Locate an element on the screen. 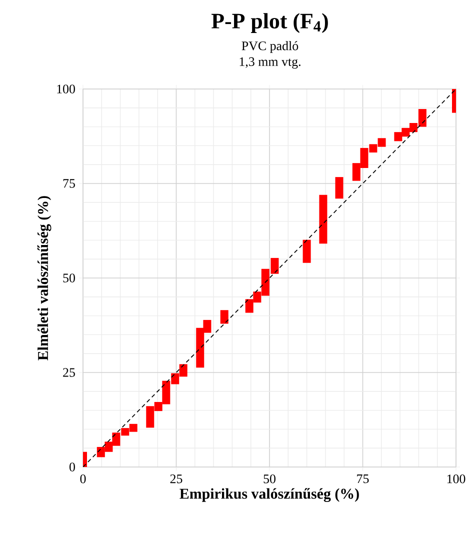 The width and height of the screenshot is (476, 533). y-axis-title: Elméleti valószínűség (%) is located at coordinates (44, 278).